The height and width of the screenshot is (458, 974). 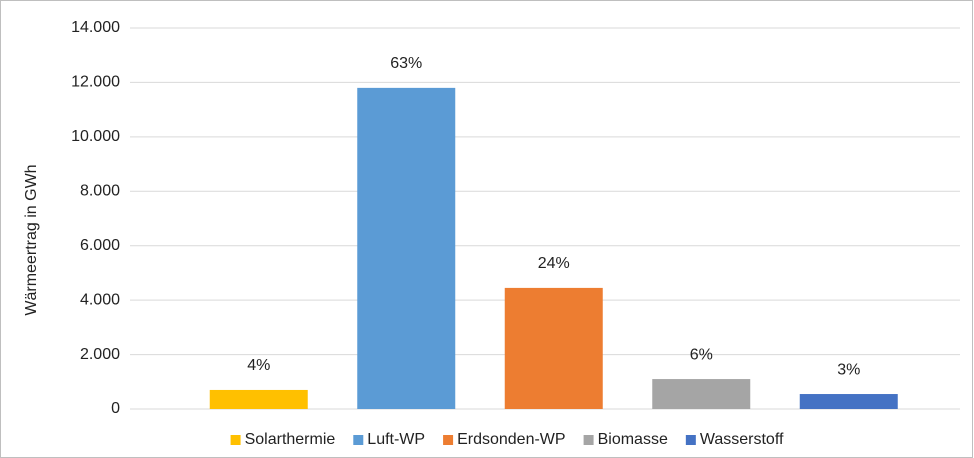 What do you see at coordinates (95, 82) in the screenshot?
I see `y-tick-label: 12.000` at bounding box center [95, 82].